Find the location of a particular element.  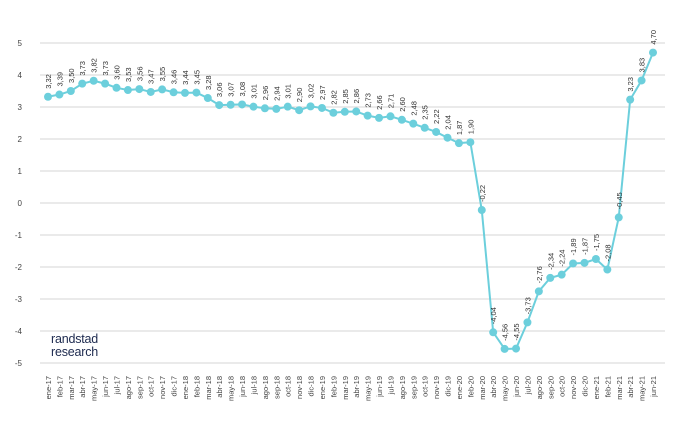

x-tick-label: sep-17 is located at coordinates (139, 387).